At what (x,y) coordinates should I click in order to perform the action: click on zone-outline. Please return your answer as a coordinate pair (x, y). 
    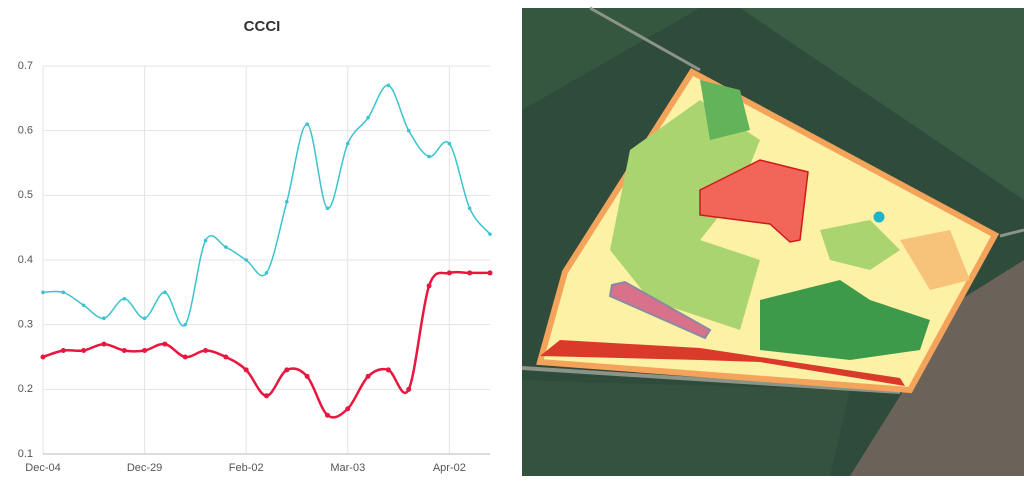
    Looking at the image, I should click on (660, 310).